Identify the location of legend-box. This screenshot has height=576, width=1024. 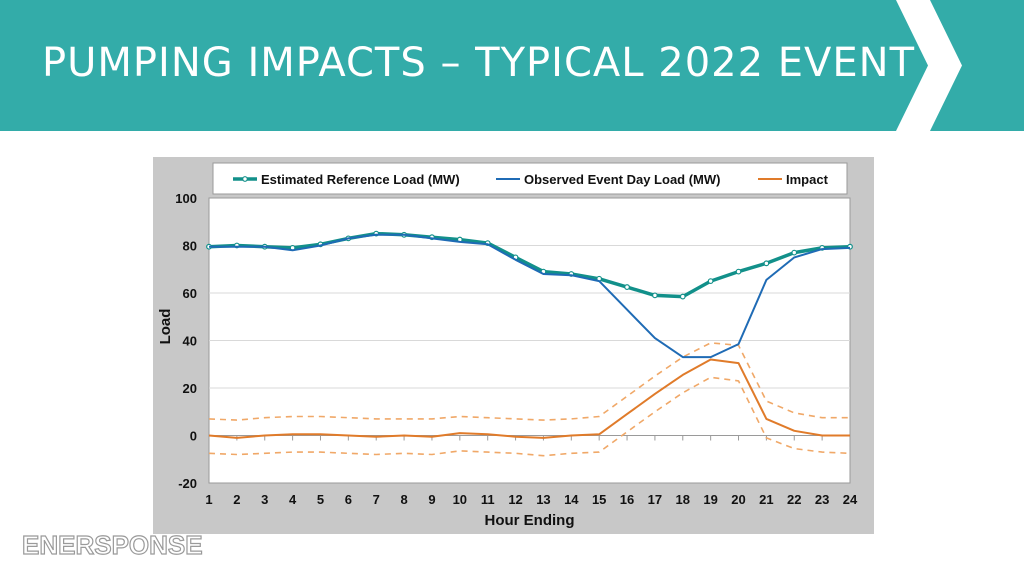
(530, 178).